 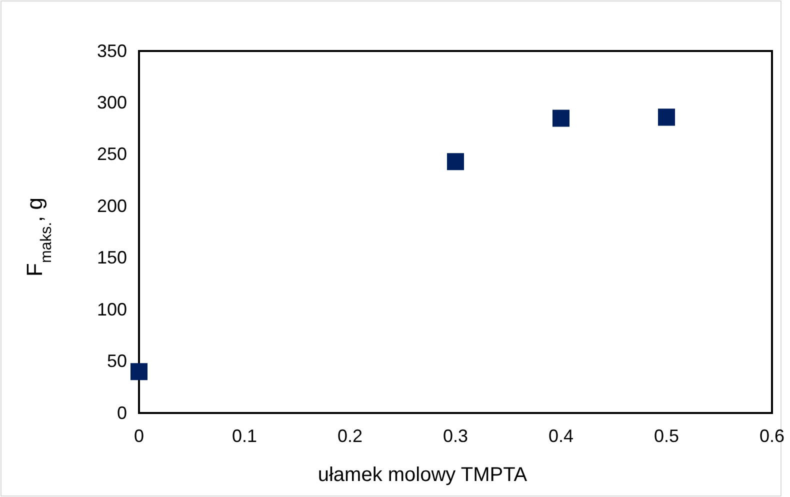 I want to click on y-tick-label: 350, so click(x=111, y=50).